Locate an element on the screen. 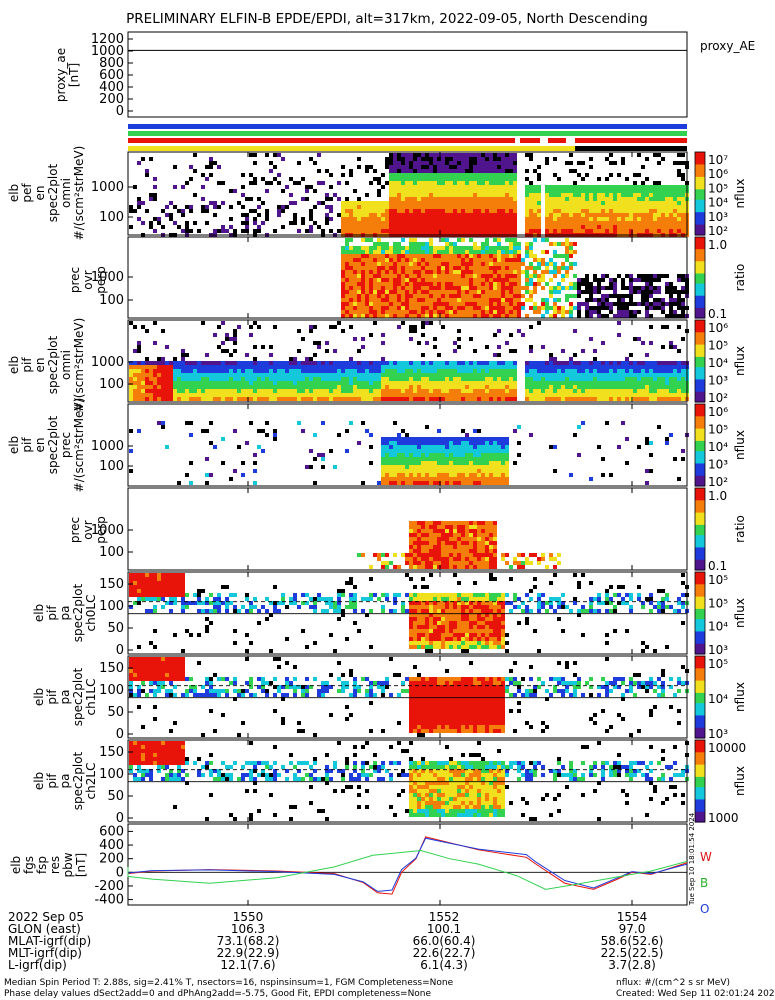  state-bar-gap is located at coordinates (570, 140).